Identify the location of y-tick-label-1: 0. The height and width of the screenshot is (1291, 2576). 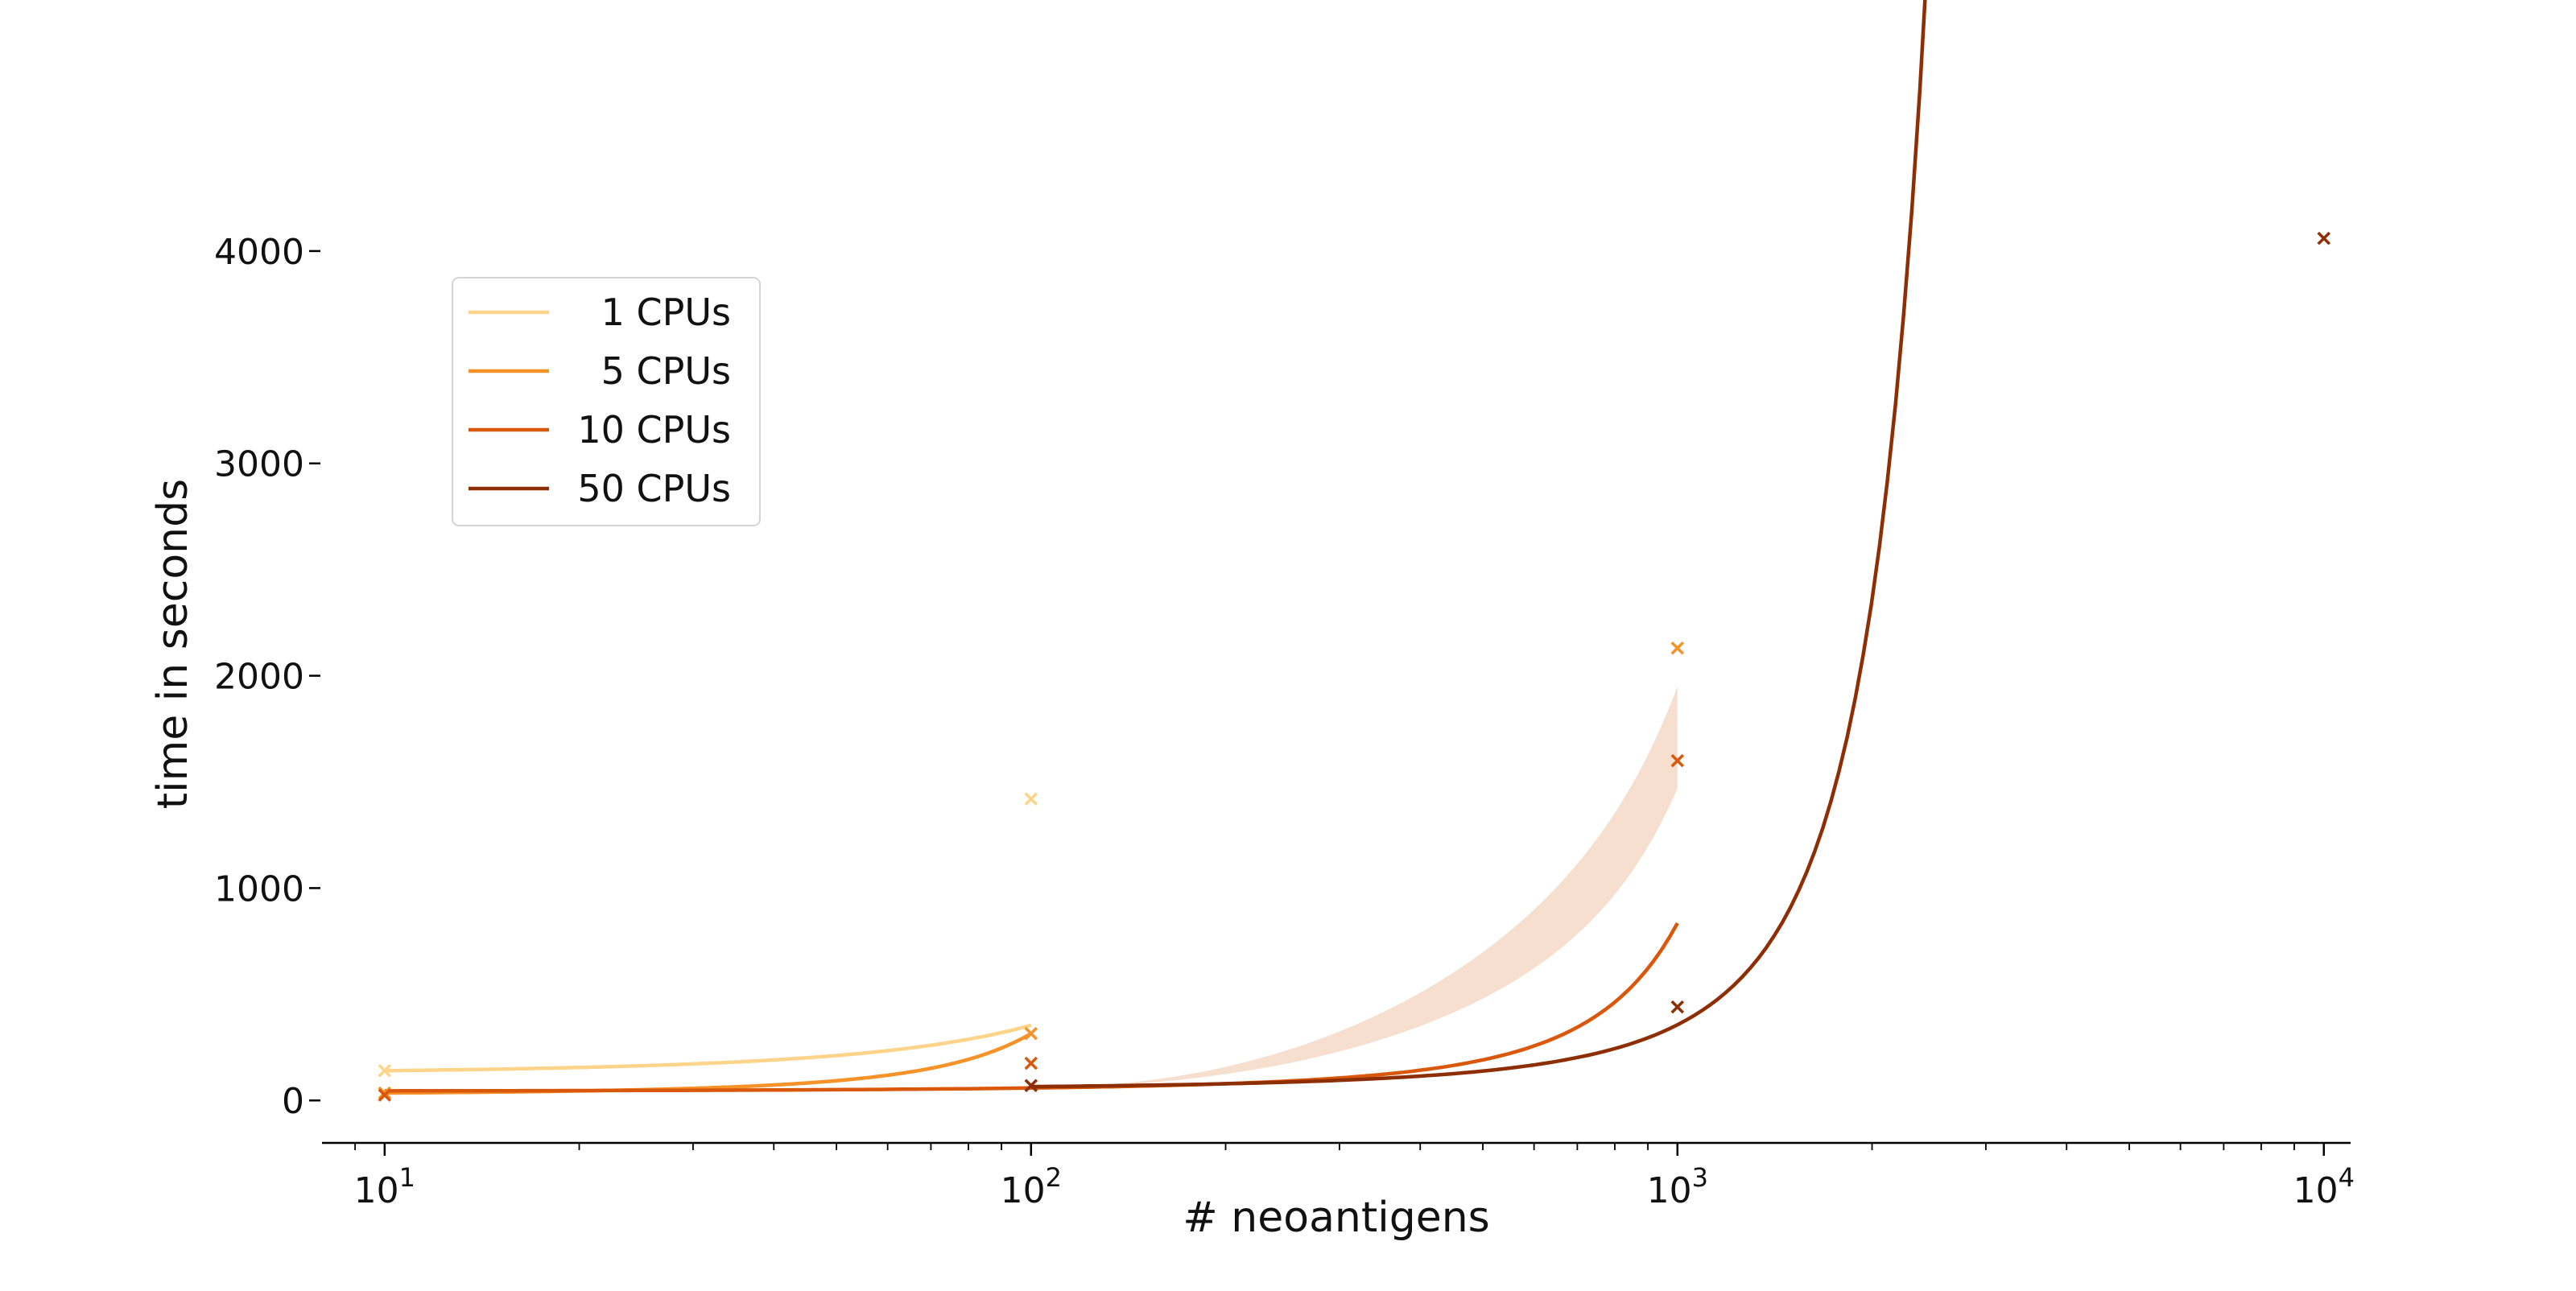
(293, 1101).